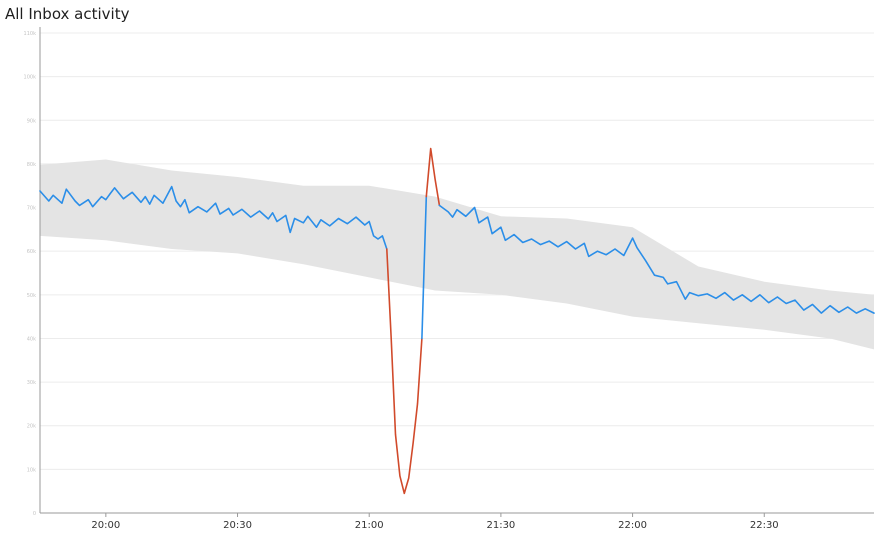  I want to click on x-tick-label-4: 22:00, so click(632, 525).